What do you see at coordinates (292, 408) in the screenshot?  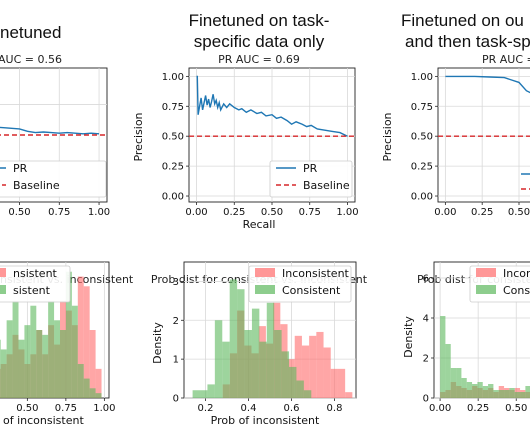 I see `middle-hist-xtick-label: 0.6` at bounding box center [292, 408].